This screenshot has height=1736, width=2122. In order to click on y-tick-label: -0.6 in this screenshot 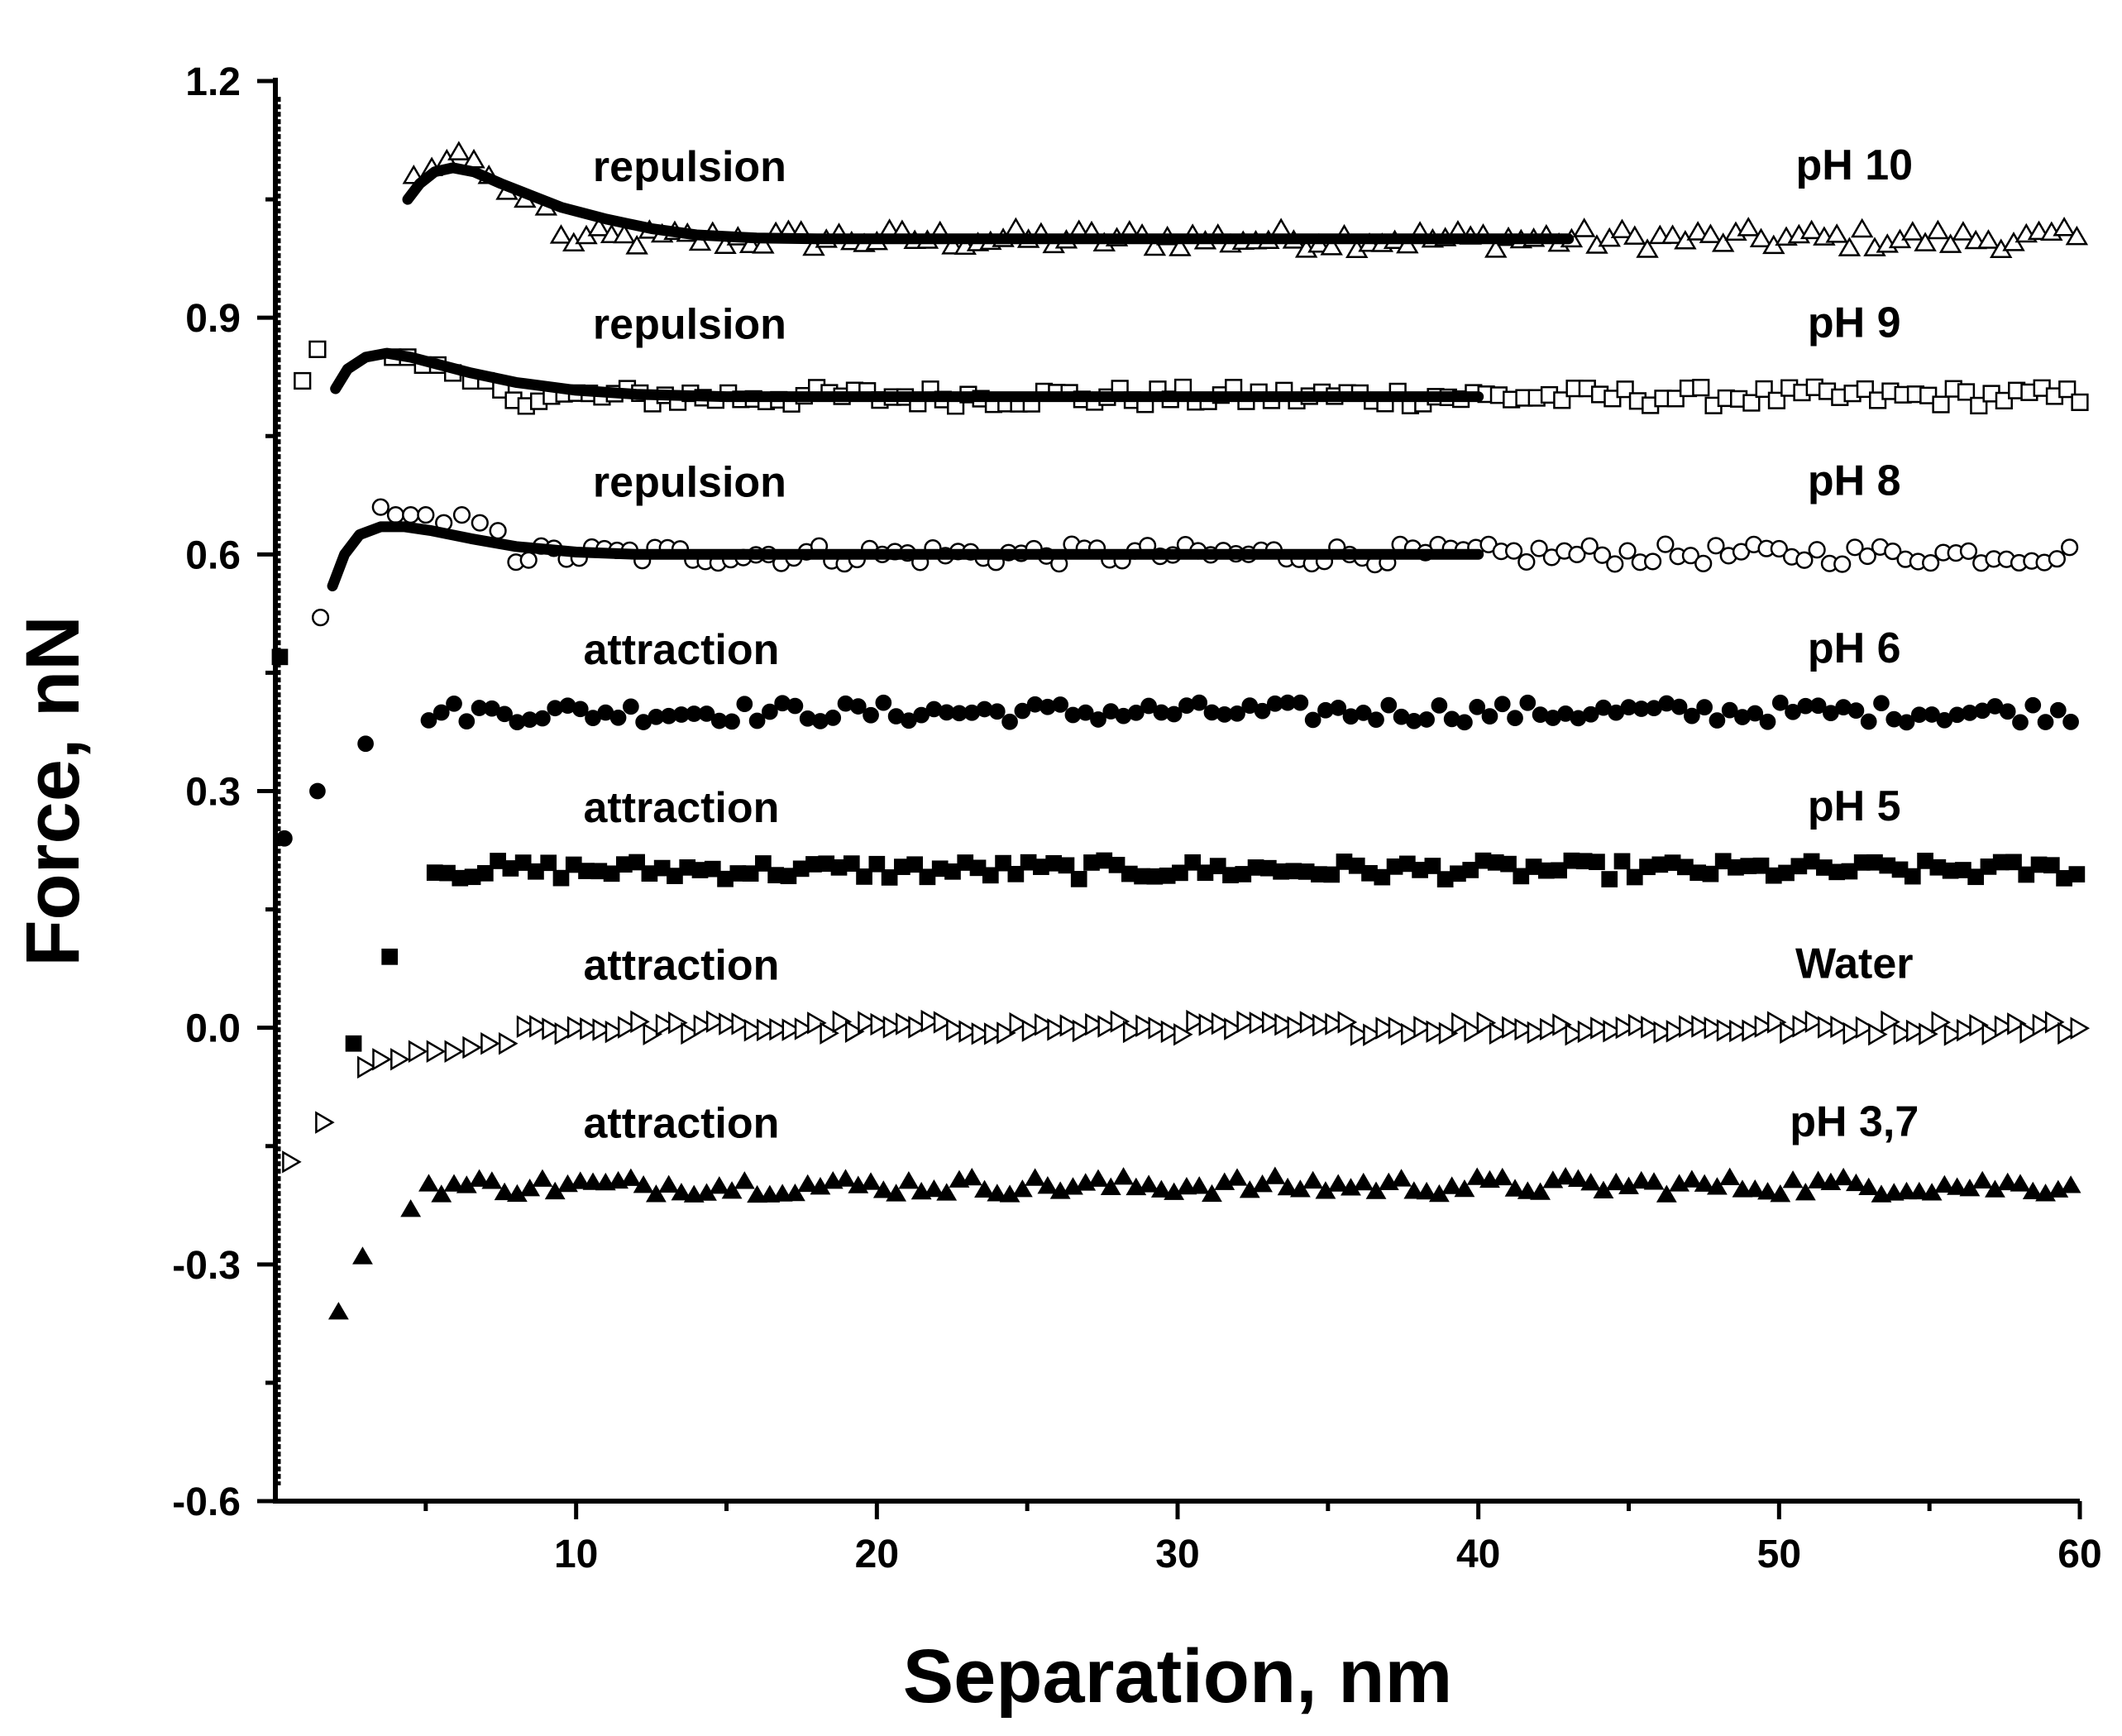, I will do `click(206, 1502)`.